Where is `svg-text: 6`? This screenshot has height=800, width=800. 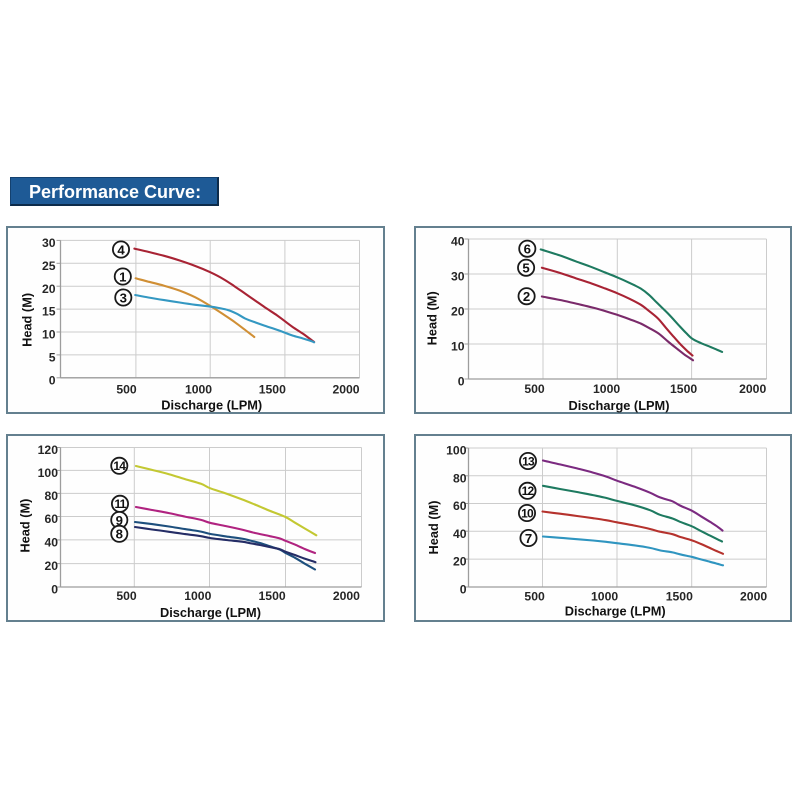 svg-text: 6 is located at coordinates (527, 249).